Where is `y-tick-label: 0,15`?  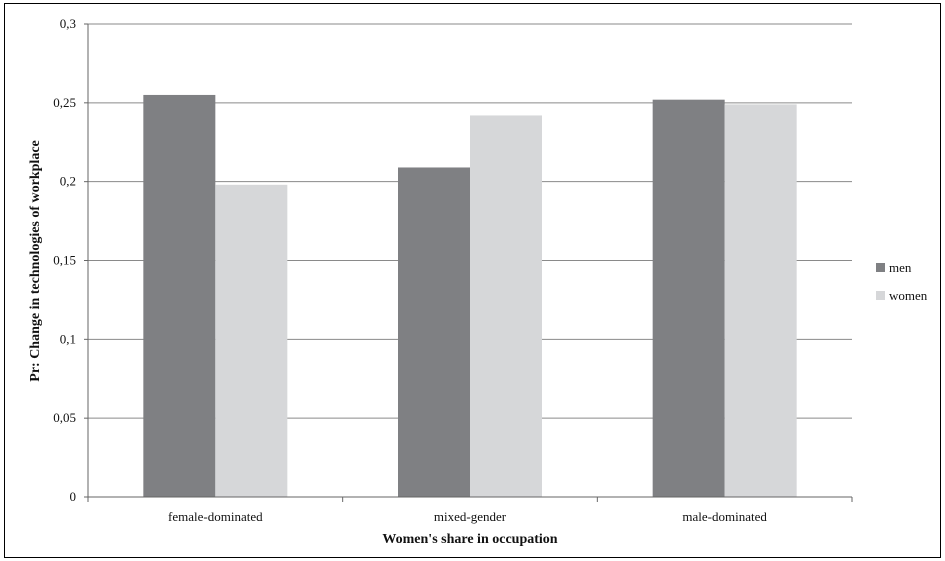
y-tick-label: 0,15 is located at coordinates (64, 260).